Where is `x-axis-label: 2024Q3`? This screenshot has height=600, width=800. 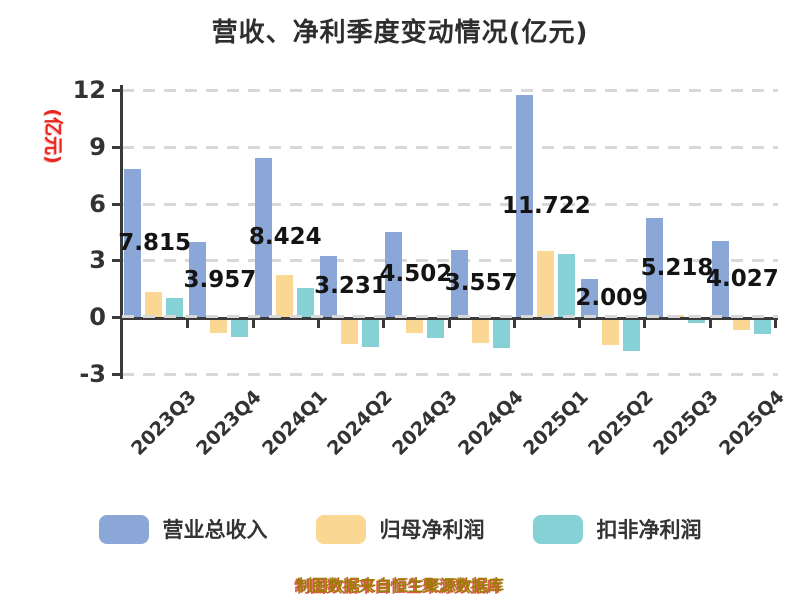 x-axis-label: 2024Q3 is located at coordinates (425, 423).